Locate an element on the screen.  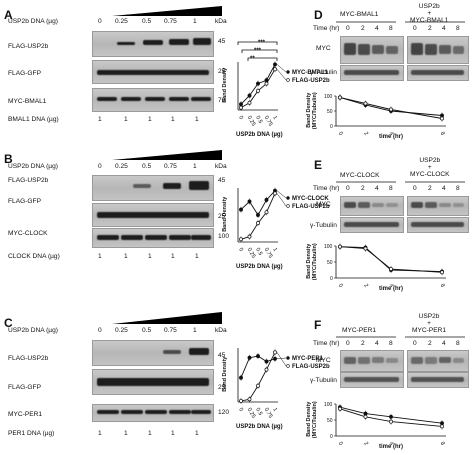
dose-c-0: 0 is located at coordinates (100, 330).